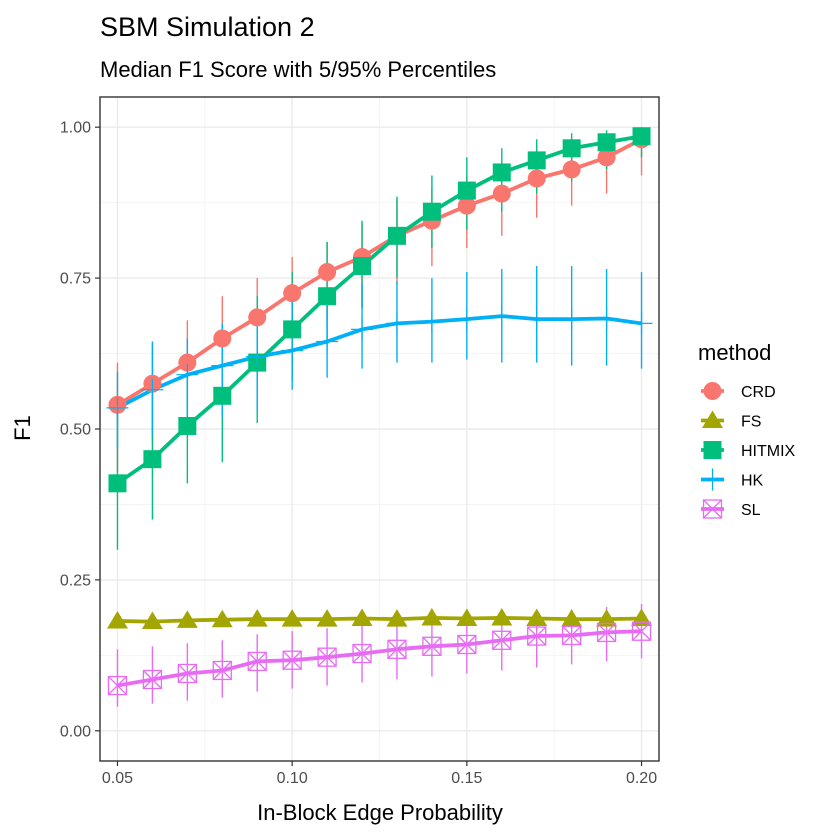 The width and height of the screenshot is (840, 840). I want to click on y-tick-label: 0.50, so click(75, 430).